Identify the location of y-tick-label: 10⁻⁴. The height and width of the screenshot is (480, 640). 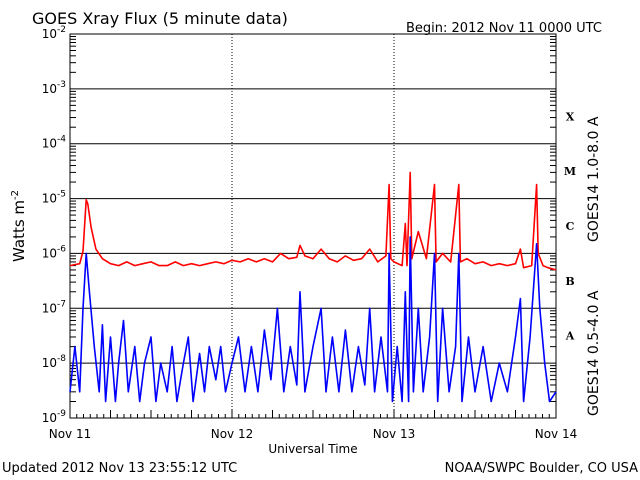
(54, 143).